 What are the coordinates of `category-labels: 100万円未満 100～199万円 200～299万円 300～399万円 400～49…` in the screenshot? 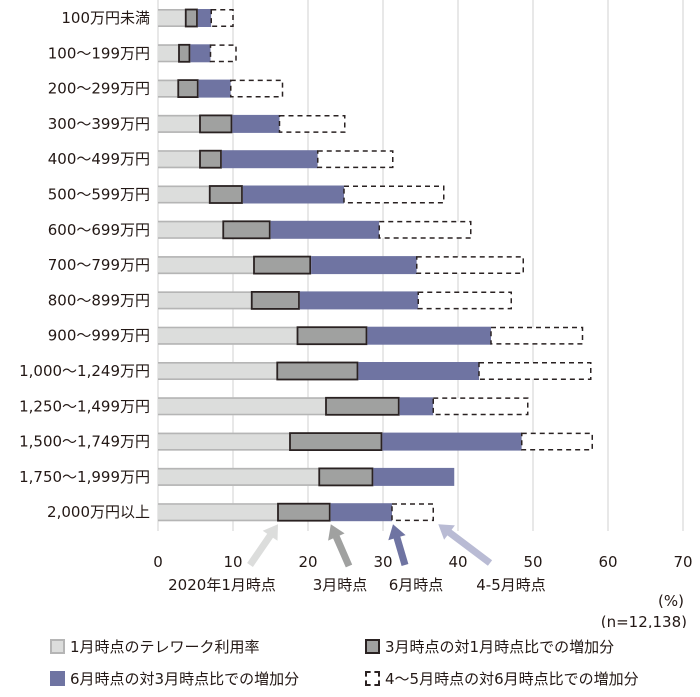 It's located at (84, 265).